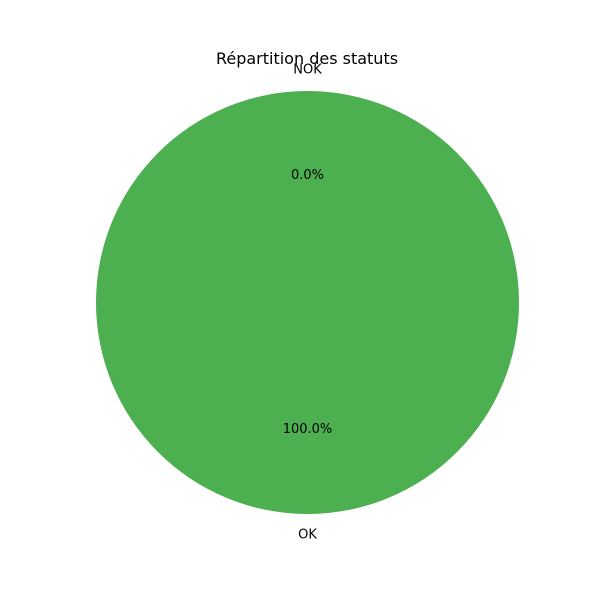 Image resolution: width=600 pixels, height=600 pixels. What do you see at coordinates (307, 58) in the screenshot?
I see `chart-title: Répartition des statuts` at bounding box center [307, 58].